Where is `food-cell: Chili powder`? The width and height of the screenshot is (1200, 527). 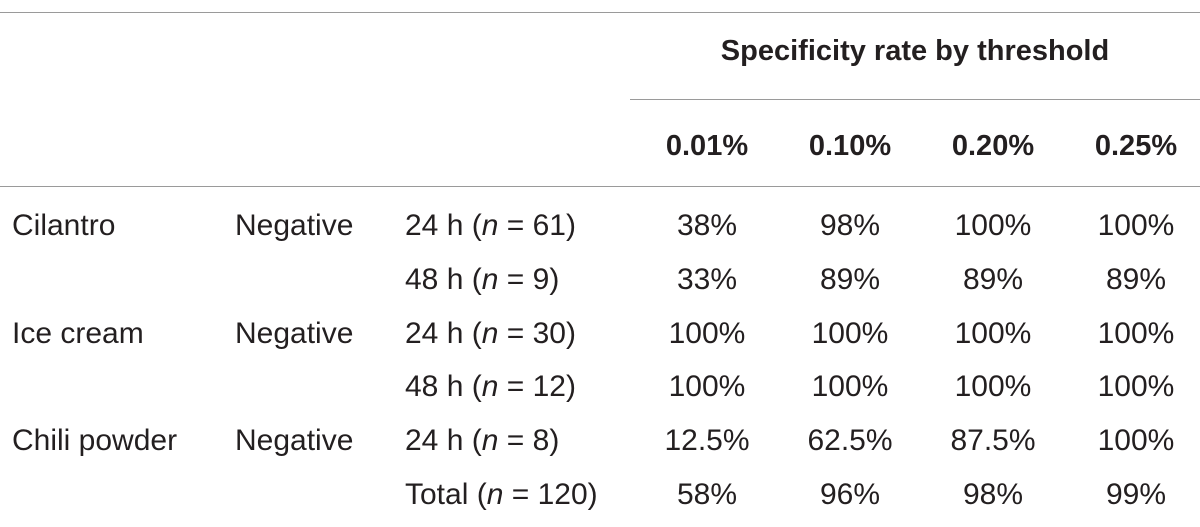
food-cell: Chili powder is located at coordinates (95, 440).